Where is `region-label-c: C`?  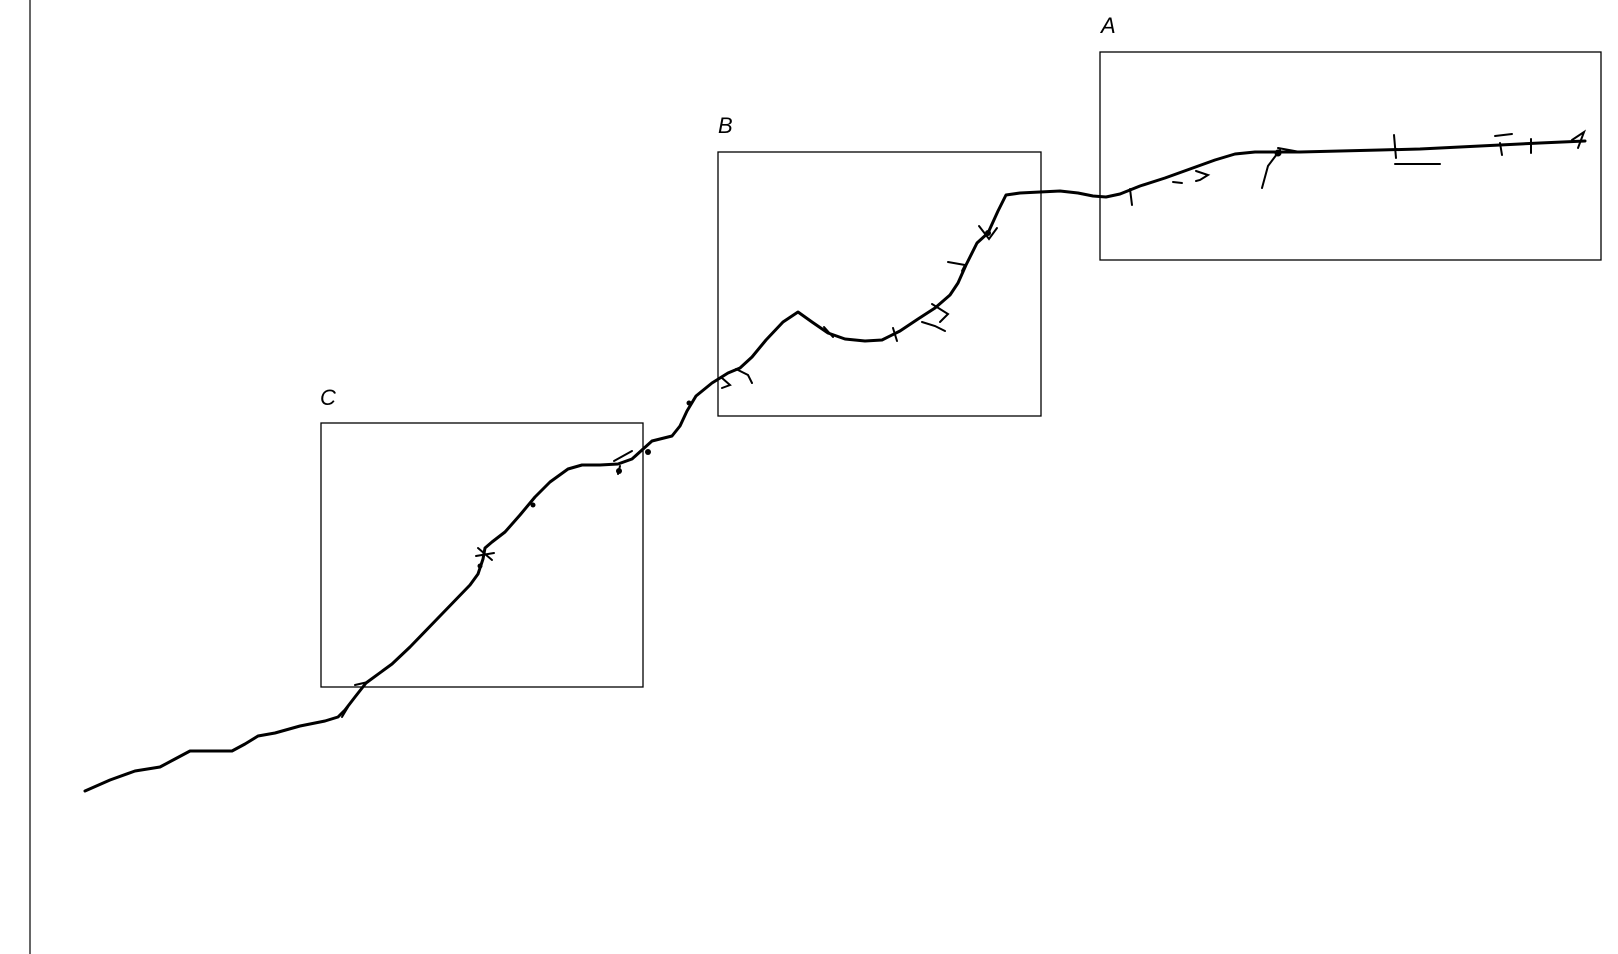
region-label-c: C is located at coordinates (328, 397).